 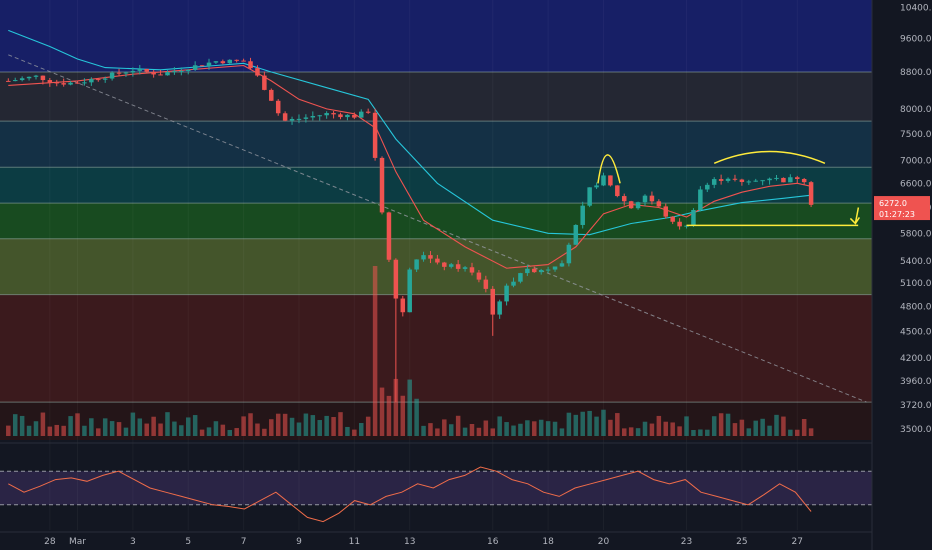 What do you see at coordinates (916, 184) in the screenshot?
I see `price-tick-label: 6600.00` at bounding box center [916, 184].